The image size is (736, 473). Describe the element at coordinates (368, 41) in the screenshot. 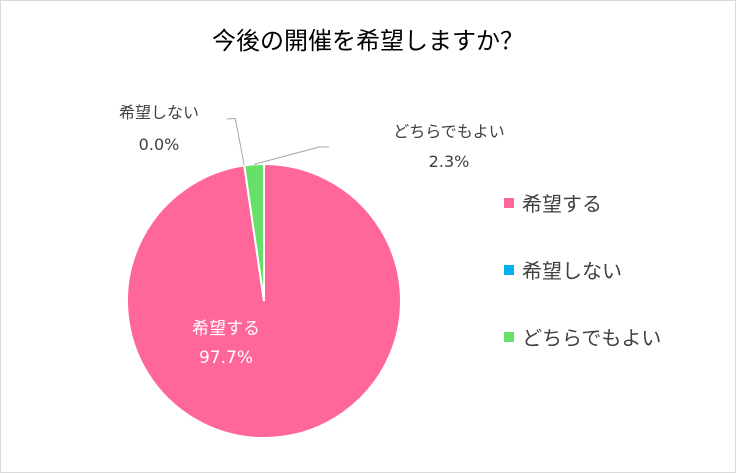

I see `chart-title: 今後の開催を希望しますか？` at that location.